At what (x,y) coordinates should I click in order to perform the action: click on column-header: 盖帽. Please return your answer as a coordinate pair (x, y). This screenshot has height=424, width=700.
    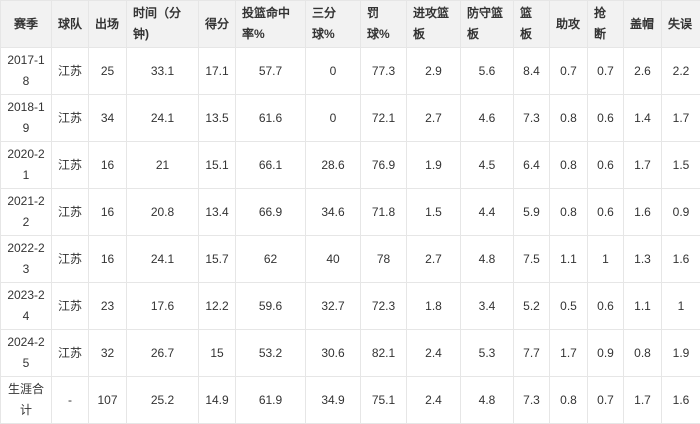
    Looking at the image, I should click on (643, 24).